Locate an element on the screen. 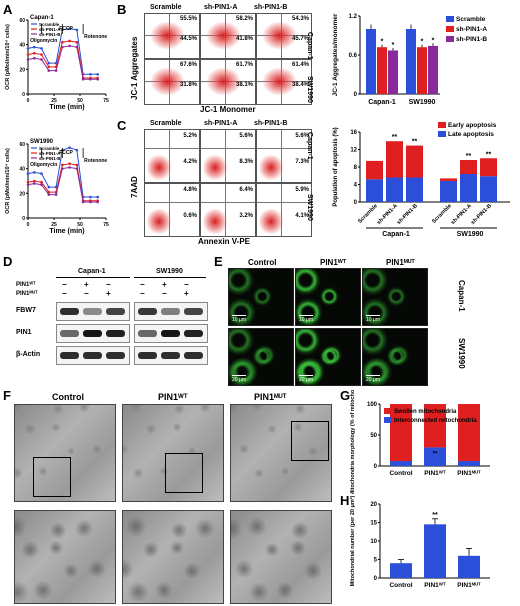 The image size is (520, 606). jc1-col-scramble: Scramble is located at coordinates (166, 7).